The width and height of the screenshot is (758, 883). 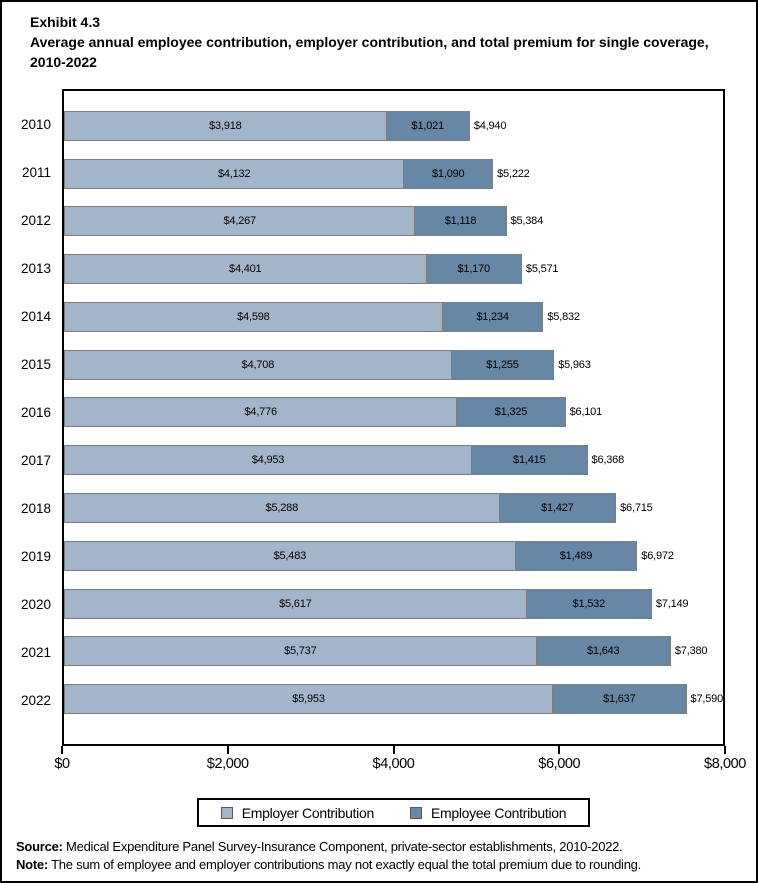 What do you see at coordinates (35, 557) in the screenshot?
I see `y-axis-label: 2019` at bounding box center [35, 557].